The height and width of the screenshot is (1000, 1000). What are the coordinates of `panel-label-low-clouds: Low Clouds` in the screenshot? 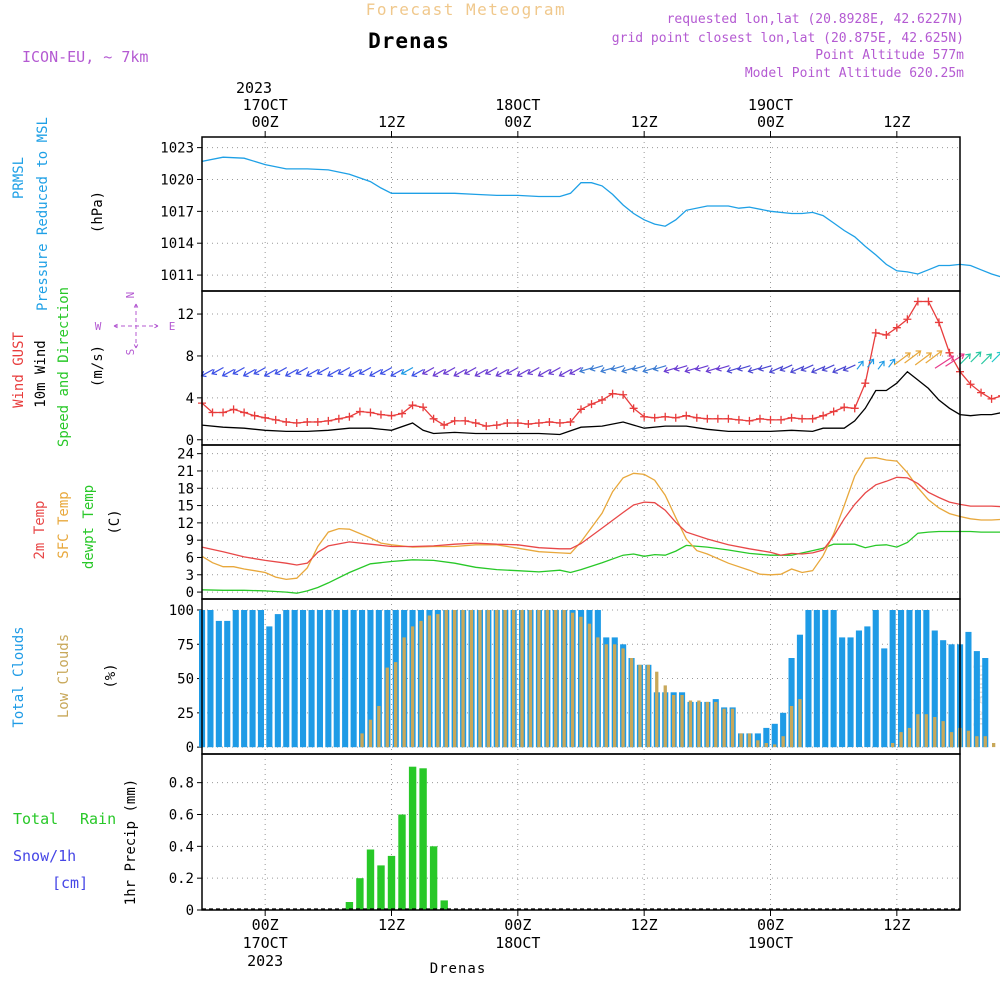 It's located at (64, 676).